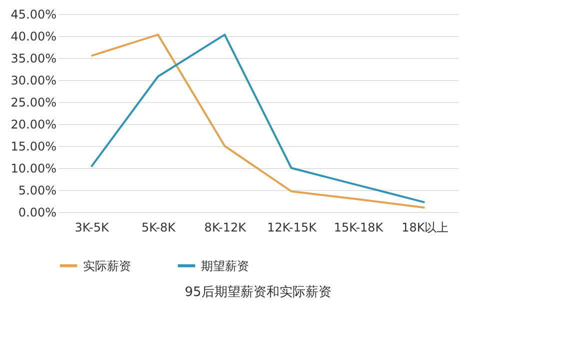  What do you see at coordinates (258, 292) in the screenshot?
I see `text: 95后期望薪资和实际薪资` at bounding box center [258, 292].